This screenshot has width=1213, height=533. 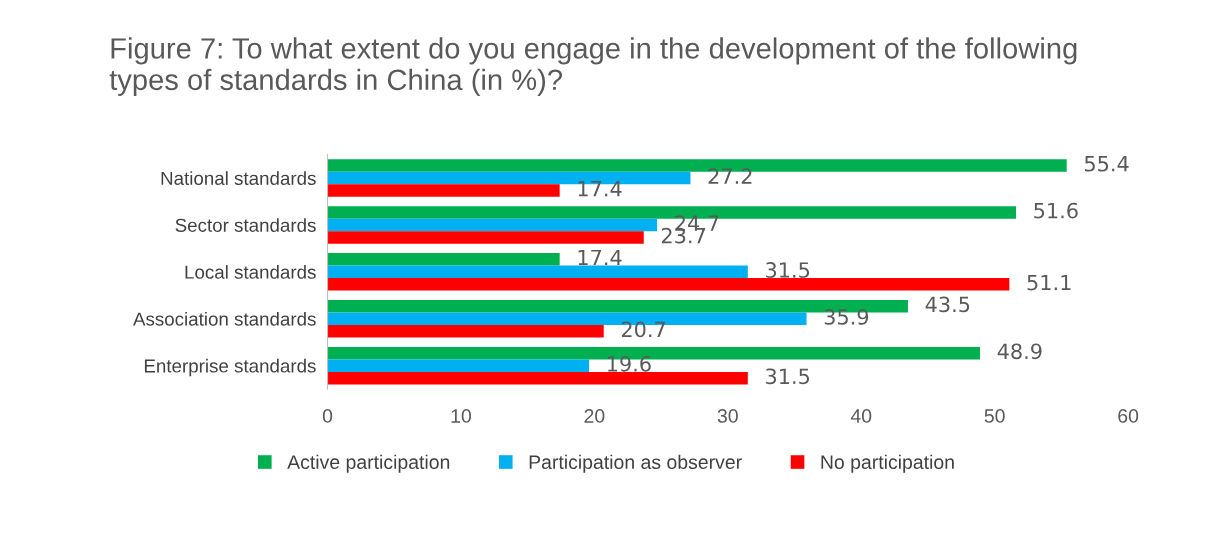 I want to click on data-label: 43.5, so click(x=947, y=304).